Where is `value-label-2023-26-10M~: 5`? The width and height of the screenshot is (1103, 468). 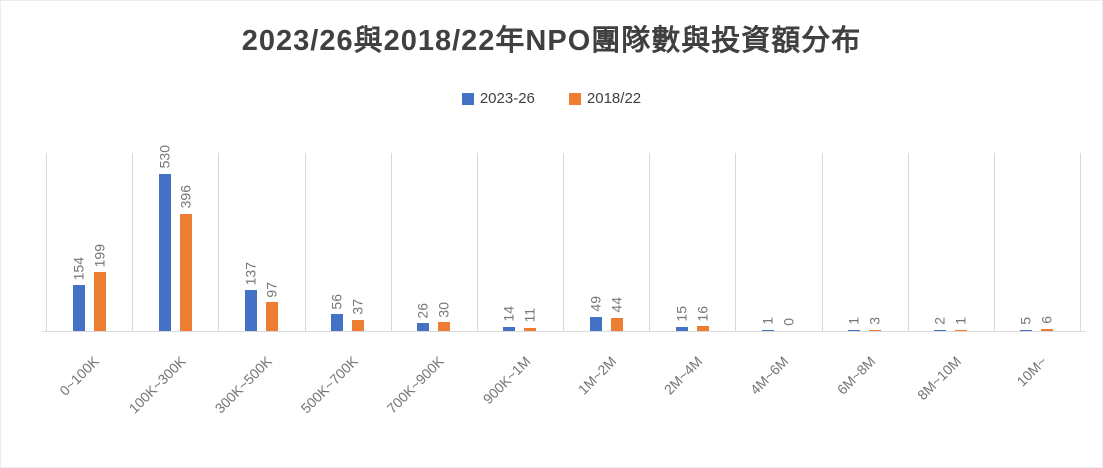 value-label-2023-26-10M~: 5 is located at coordinates (1025, 320).